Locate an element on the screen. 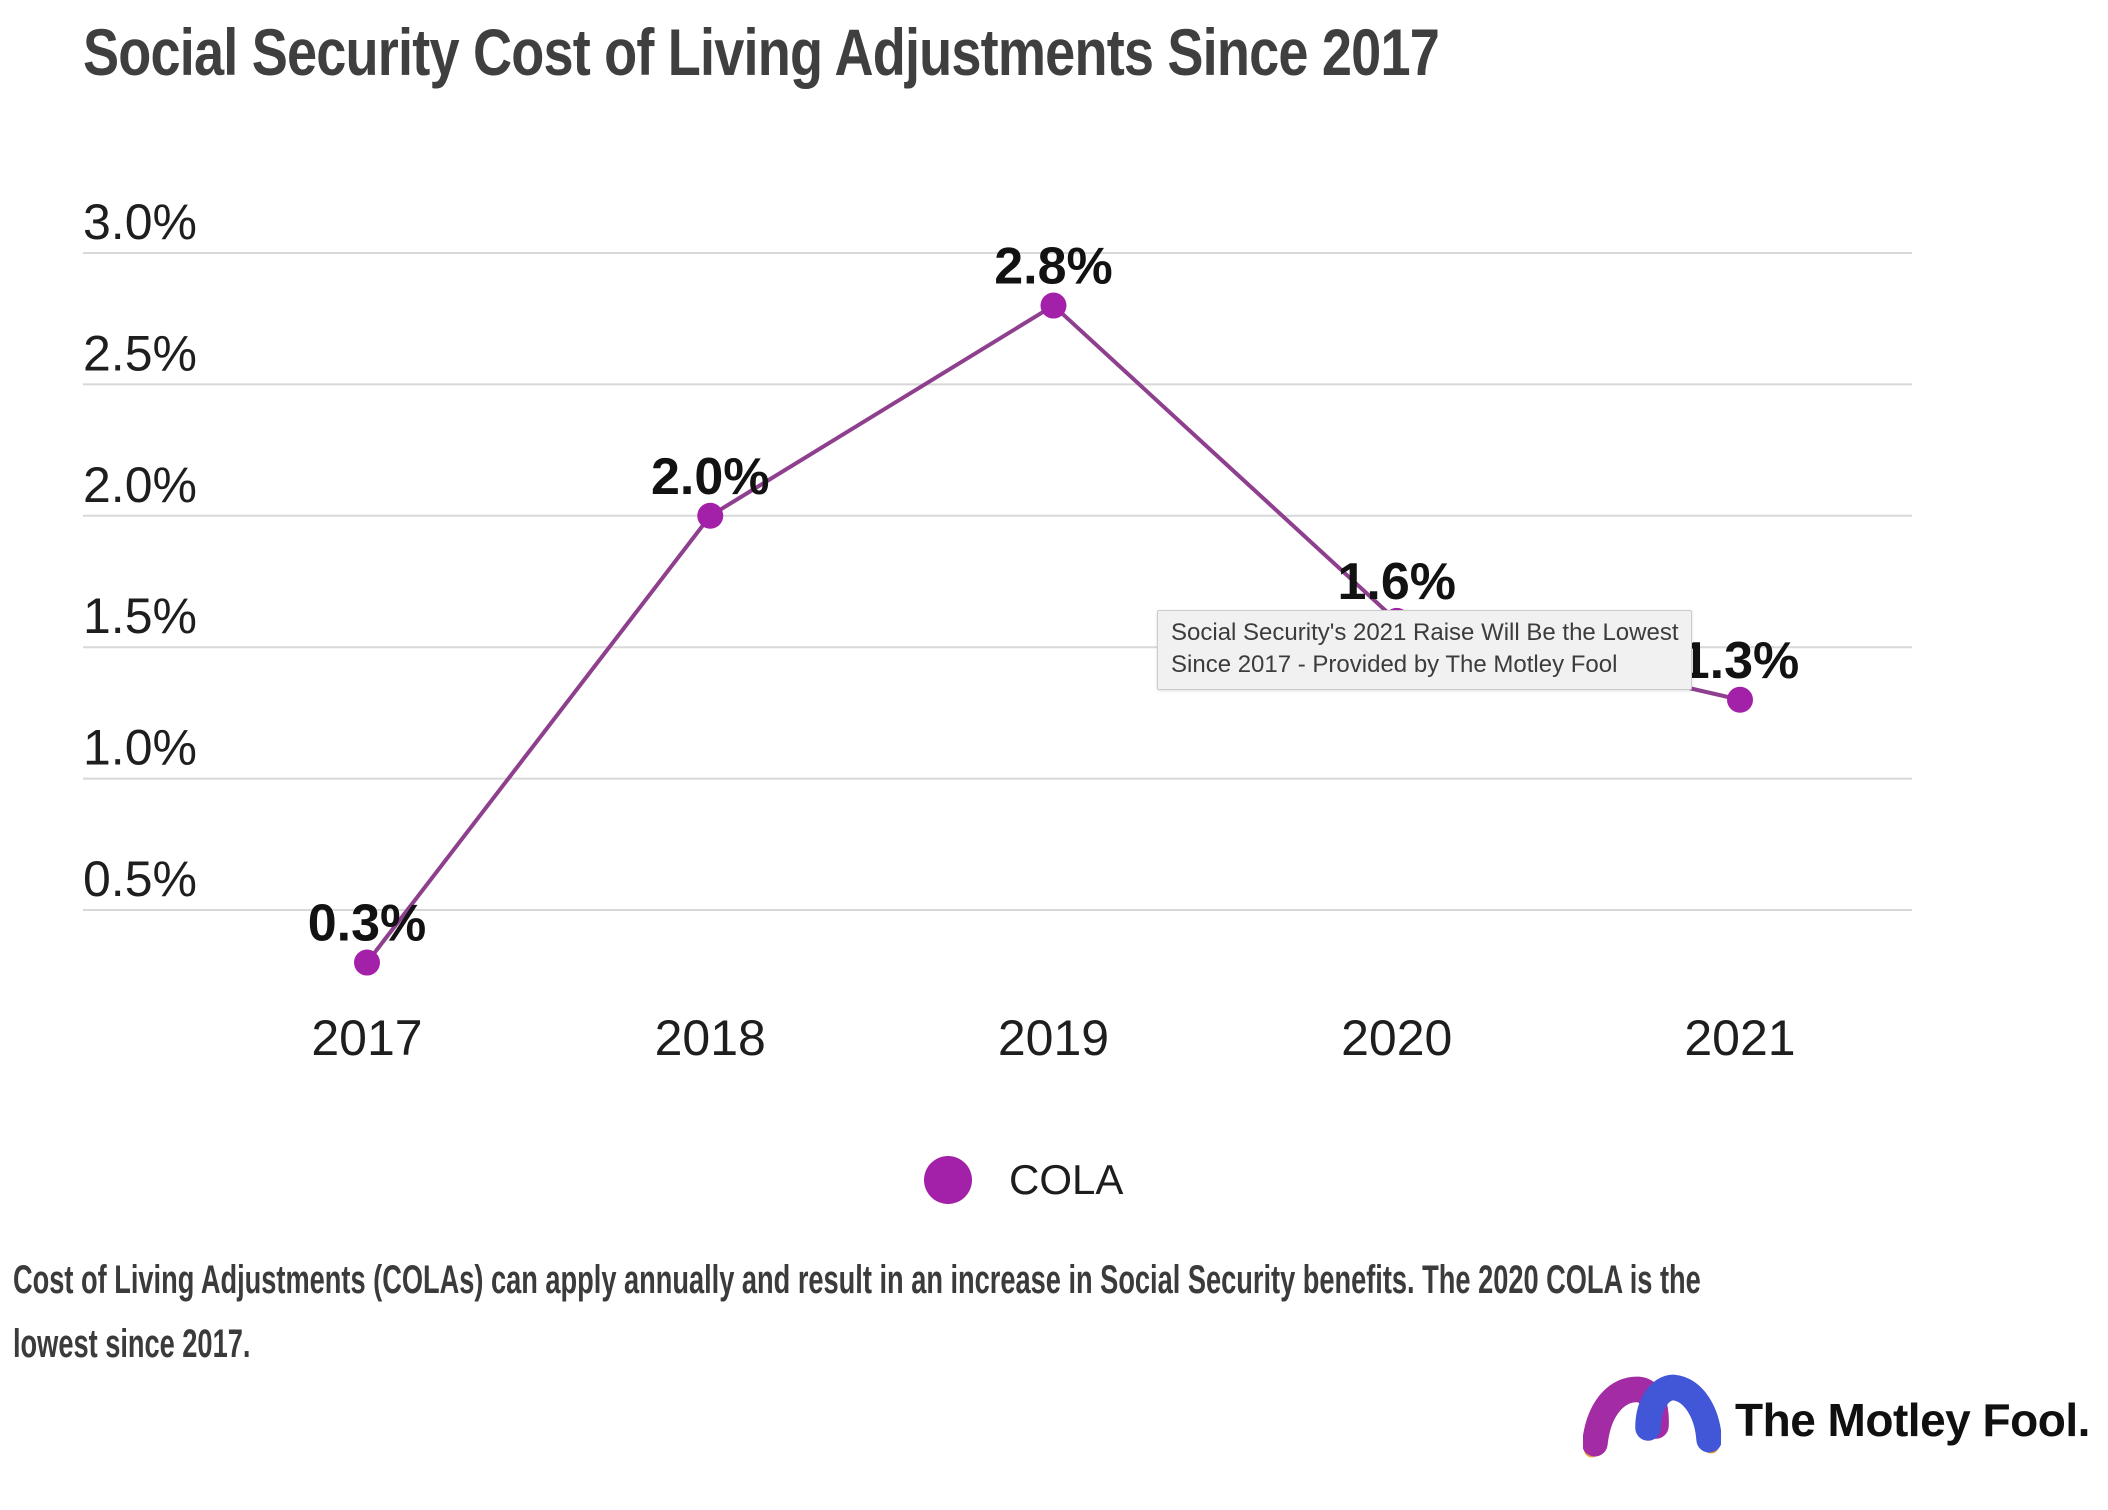  x-axis-label-2019: 2019 is located at coordinates (1053, 1038).